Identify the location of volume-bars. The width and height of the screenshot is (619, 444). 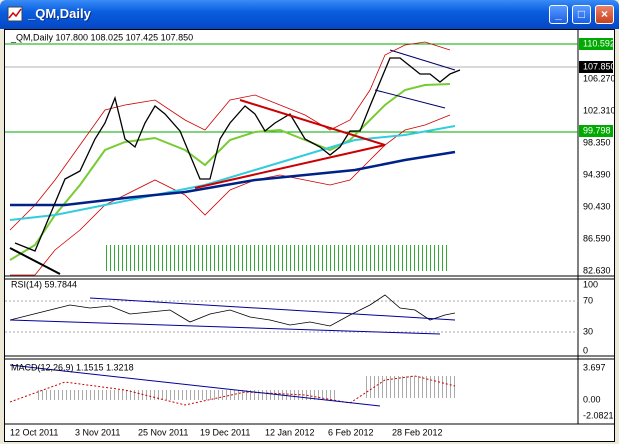
(277, 258).